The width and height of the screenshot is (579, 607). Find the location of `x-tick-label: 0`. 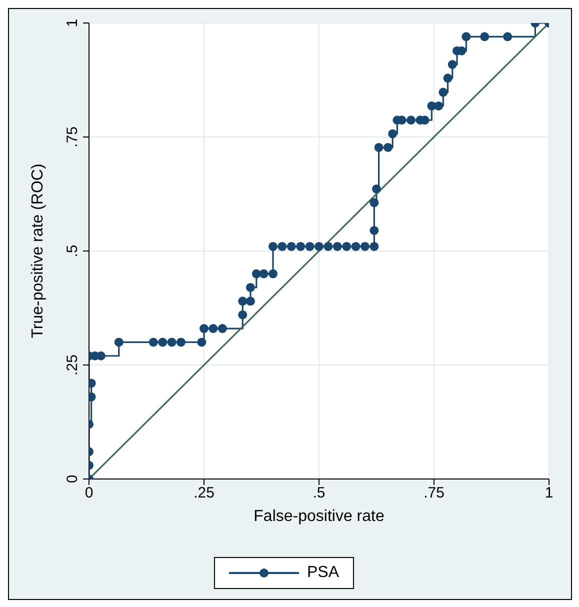

x-tick-label: 0 is located at coordinates (89, 493).